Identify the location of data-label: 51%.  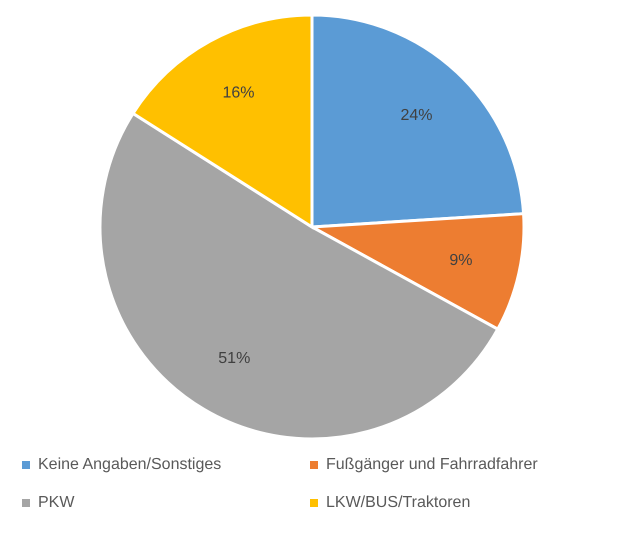
(234, 358).